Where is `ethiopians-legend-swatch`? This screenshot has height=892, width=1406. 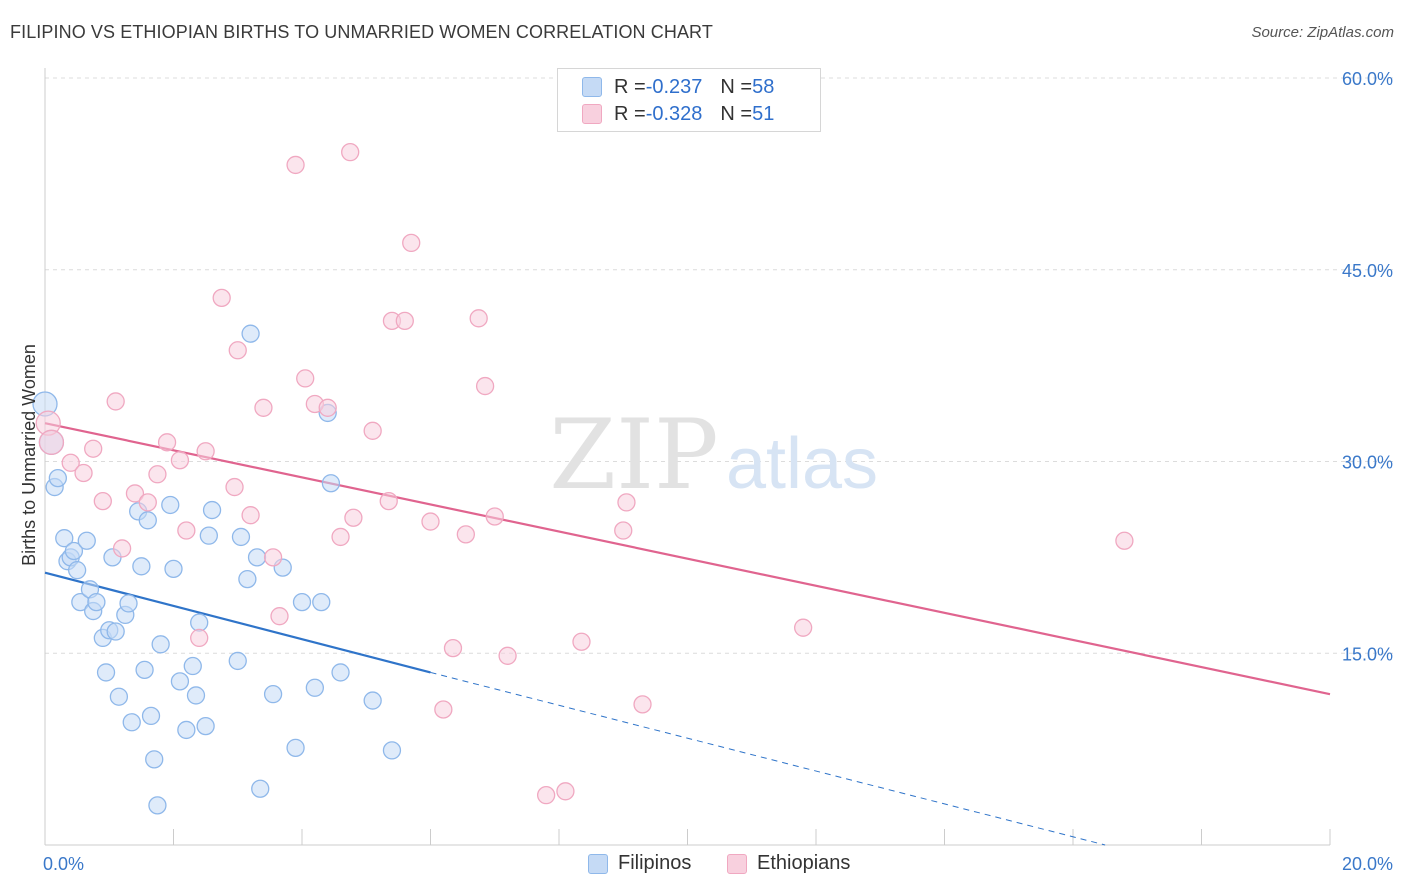 ethiopians-legend-swatch is located at coordinates (737, 863).